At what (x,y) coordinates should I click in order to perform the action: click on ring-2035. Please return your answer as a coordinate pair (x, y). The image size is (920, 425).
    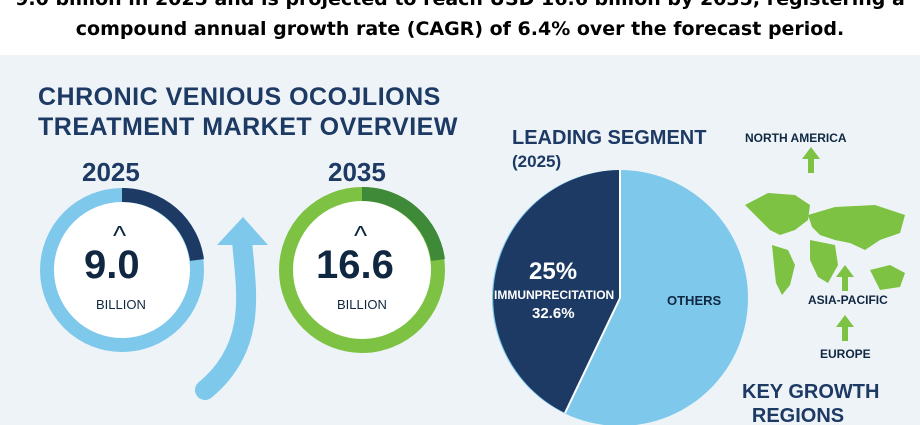
    Looking at the image, I should click on (362, 269).